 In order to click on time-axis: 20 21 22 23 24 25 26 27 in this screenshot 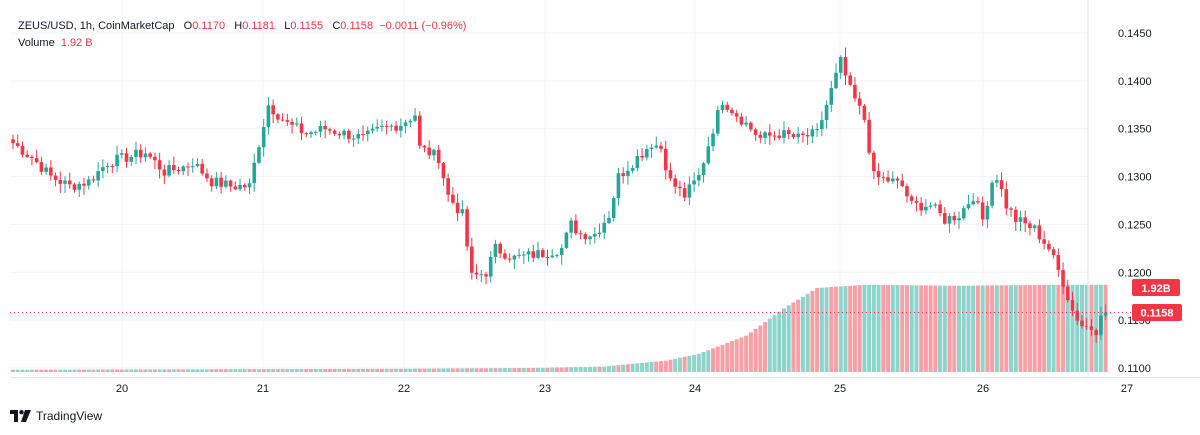, I will do `click(624, 389)`.